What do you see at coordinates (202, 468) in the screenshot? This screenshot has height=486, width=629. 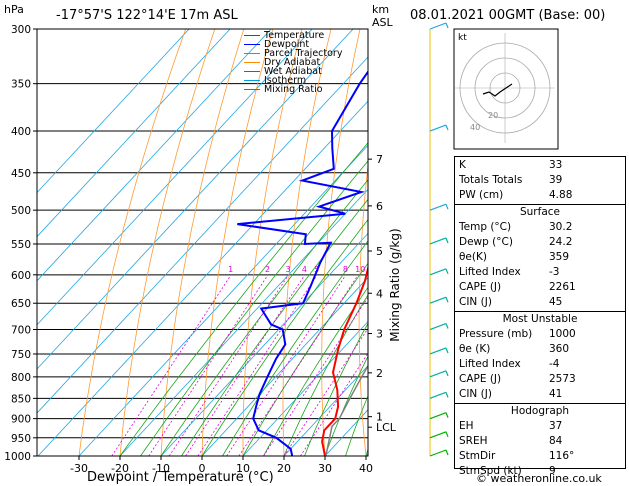 I see `x-tick-label: 0` at bounding box center [202, 468].